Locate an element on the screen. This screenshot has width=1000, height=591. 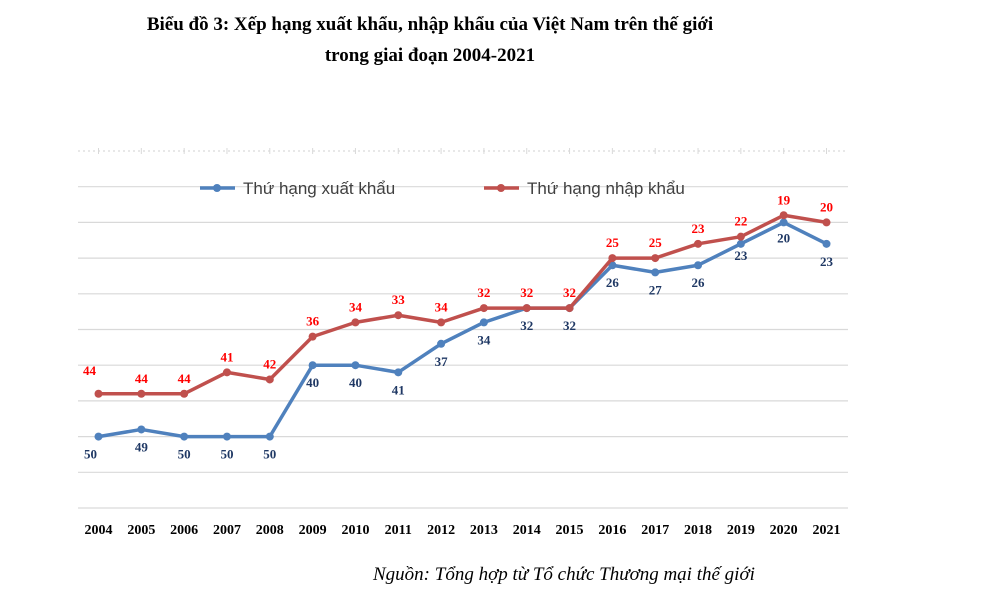
point-import-2008 is located at coordinates (269, 379).